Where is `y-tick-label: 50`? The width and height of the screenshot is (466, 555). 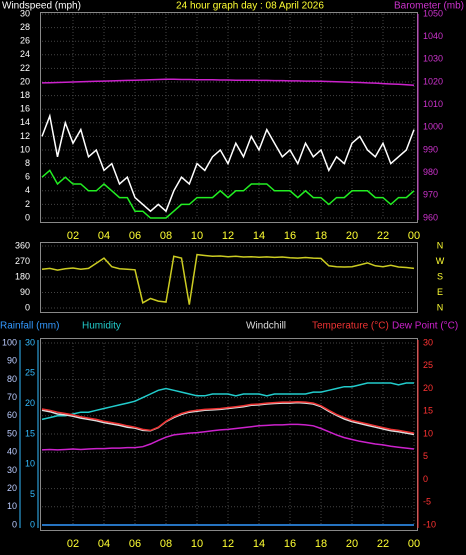
y-tick-label: 50 is located at coordinates (12, 433).